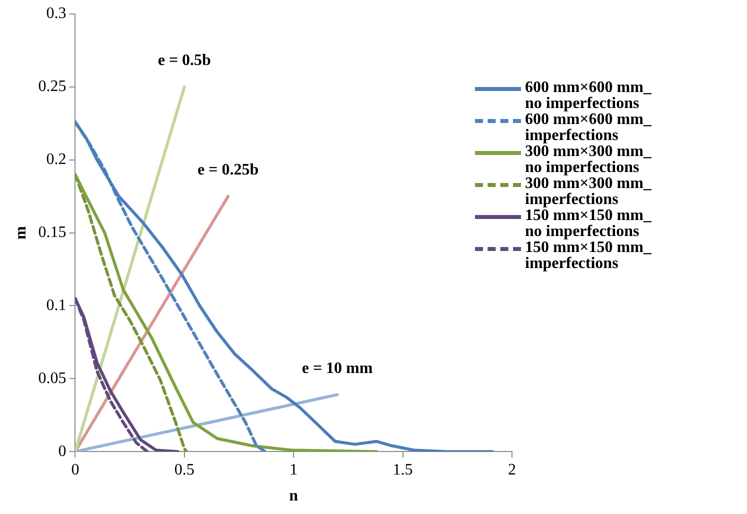  Describe the element at coordinates (56, 13) in the screenshot. I see `y-tick-label: 0.3` at that location.